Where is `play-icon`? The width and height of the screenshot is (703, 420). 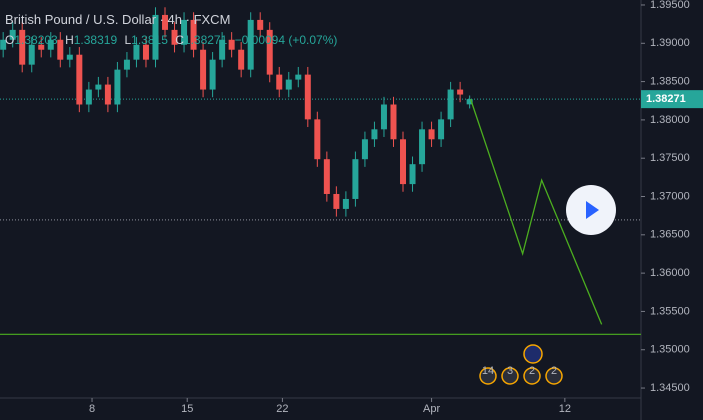
play-icon is located at coordinates (592, 210).